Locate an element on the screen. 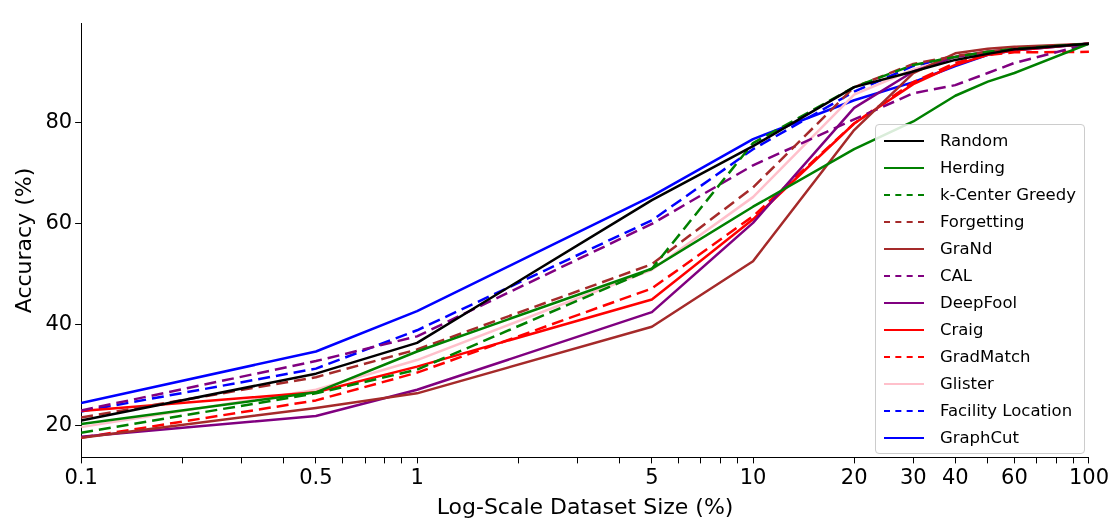 This screenshot has width=1120, height=529. legend-label: GraNd is located at coordinates (966, 249).